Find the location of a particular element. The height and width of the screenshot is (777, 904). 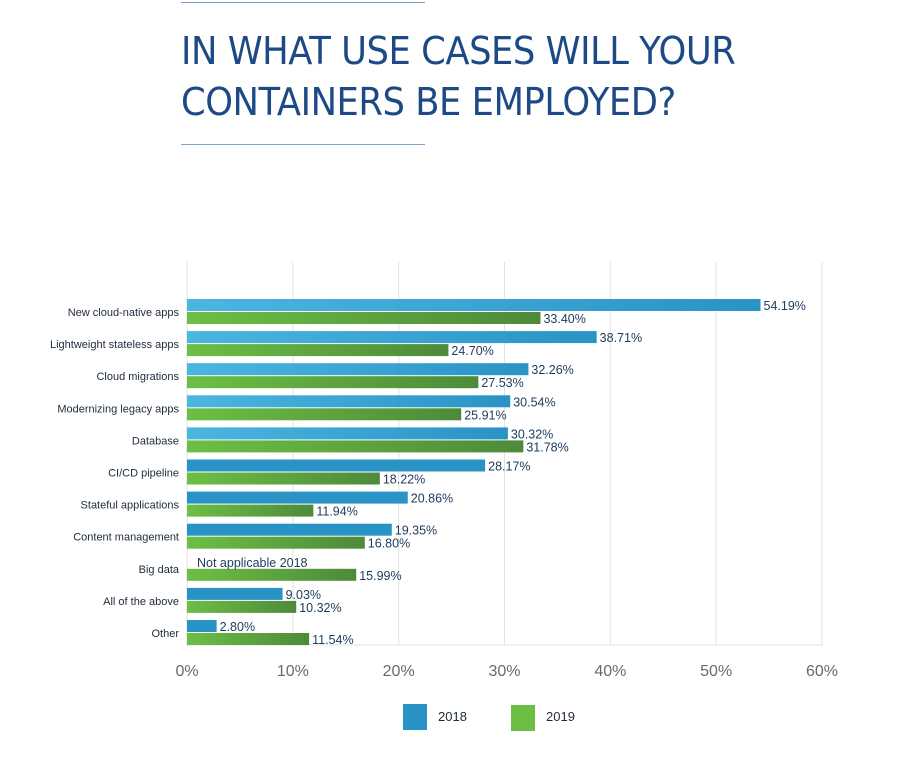

data-label-2018: 30.32% is located at coordinates (532, 434).